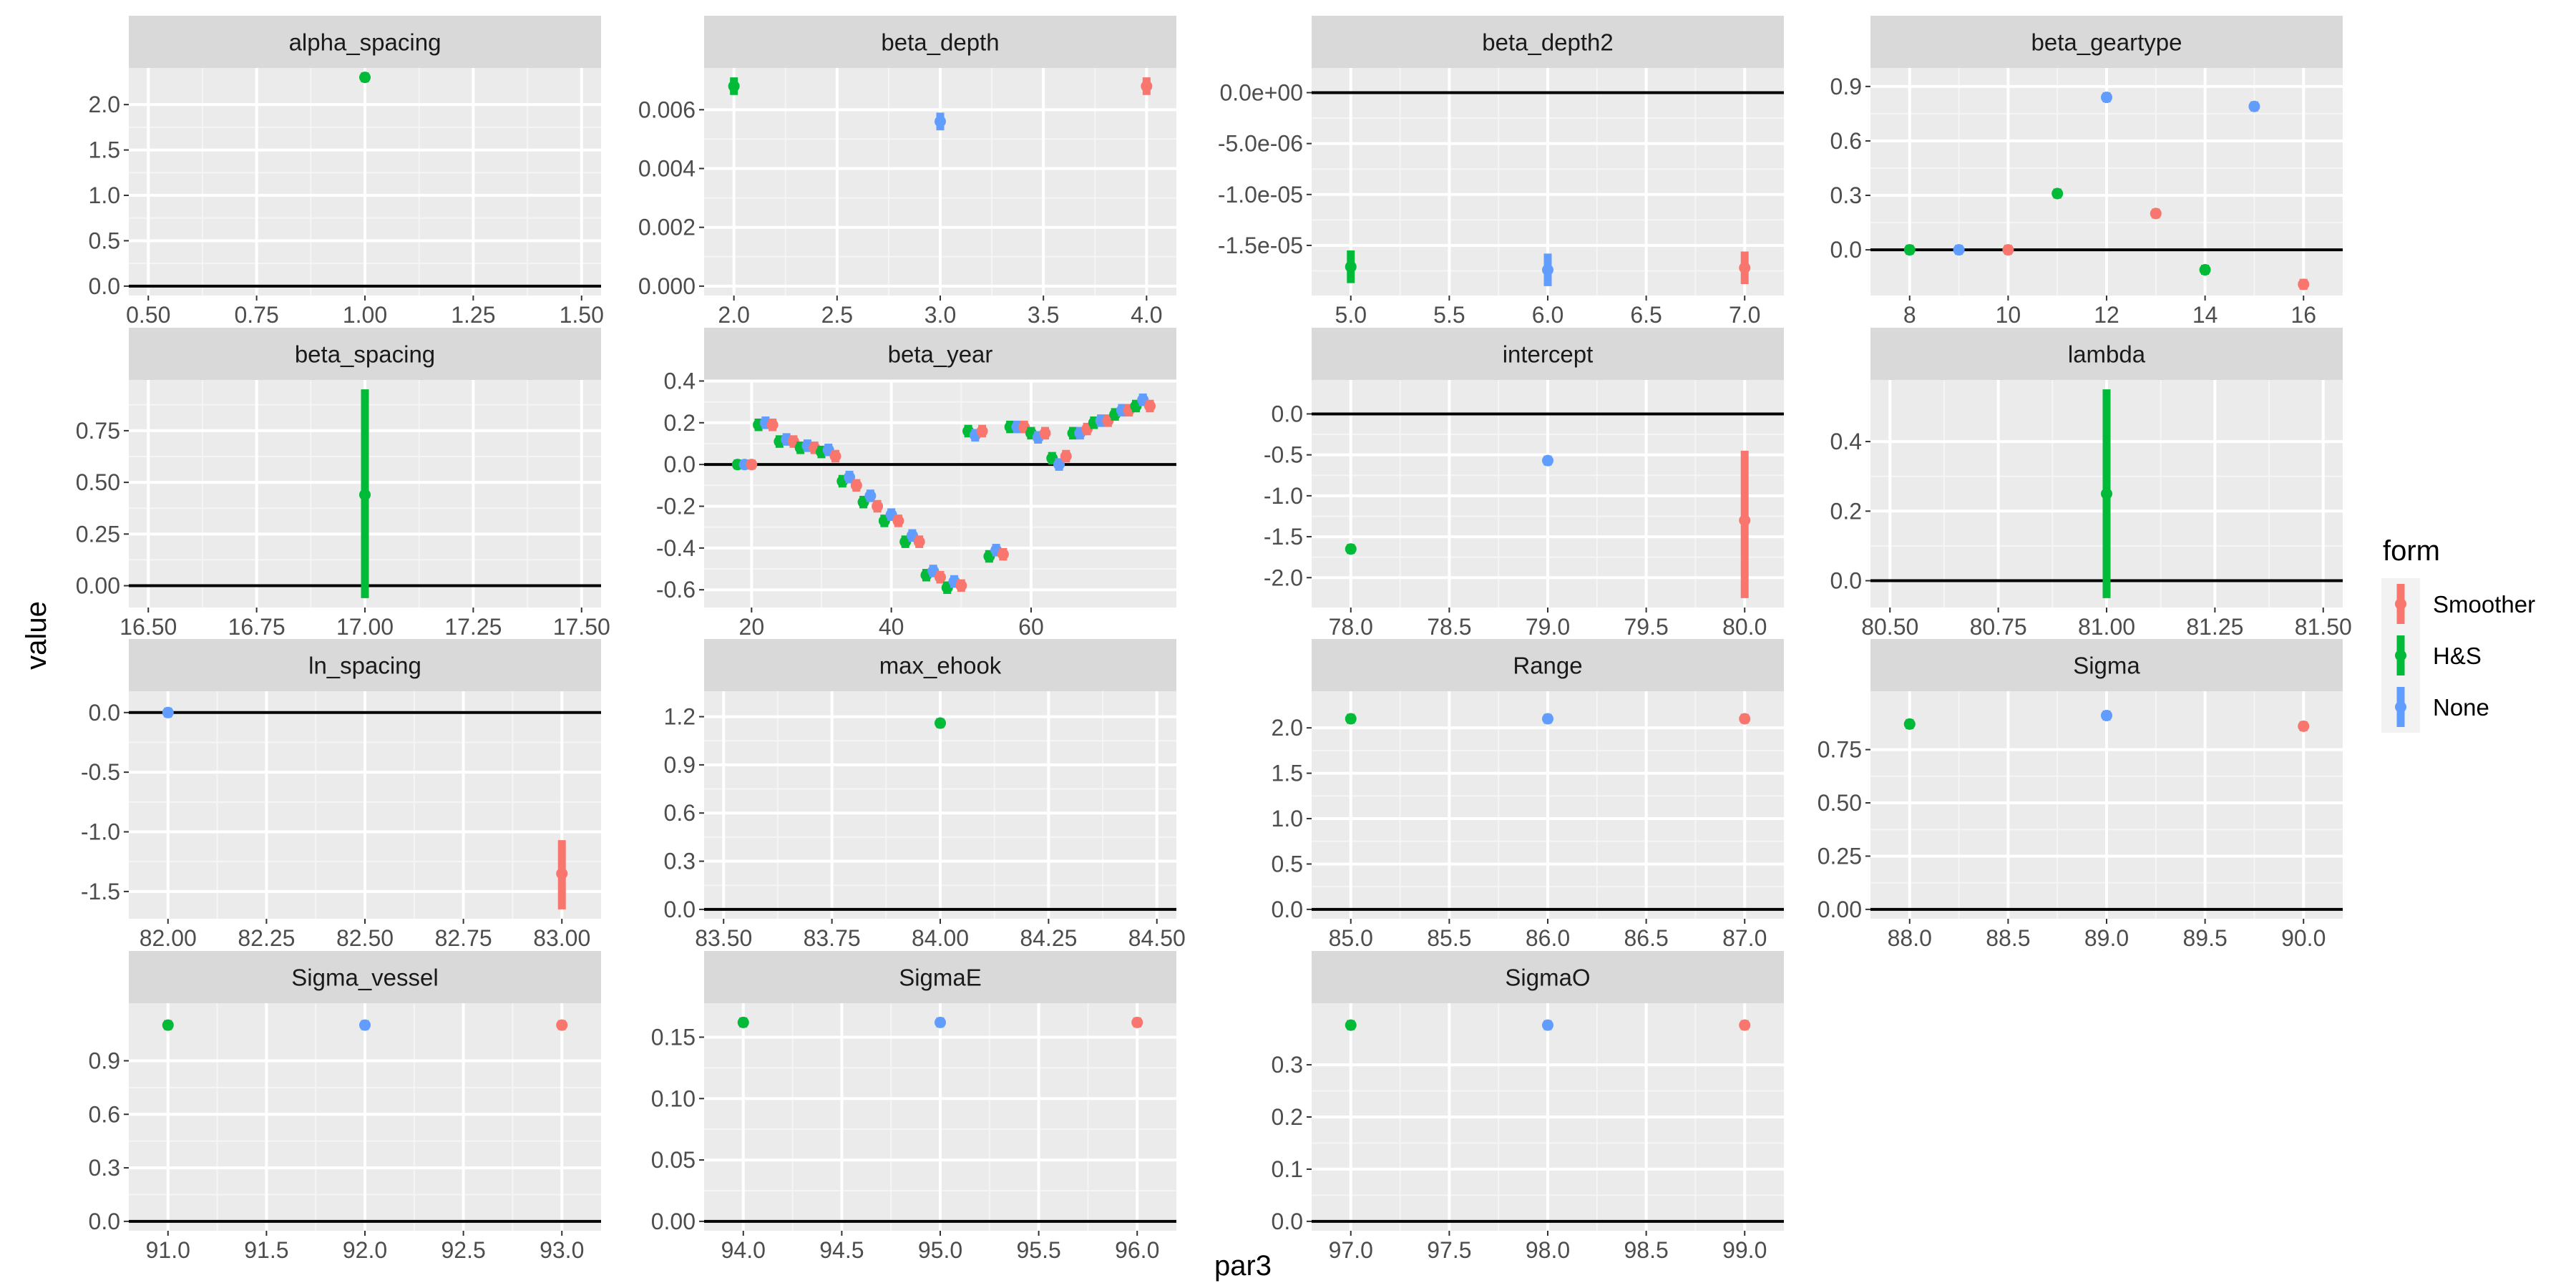 The width and height of the screenshot is (2576, 1288). What do you see at coordinates (36, 635) in the screenshot?
I see `y-axis-title: value` at bounding box center [36, 635].